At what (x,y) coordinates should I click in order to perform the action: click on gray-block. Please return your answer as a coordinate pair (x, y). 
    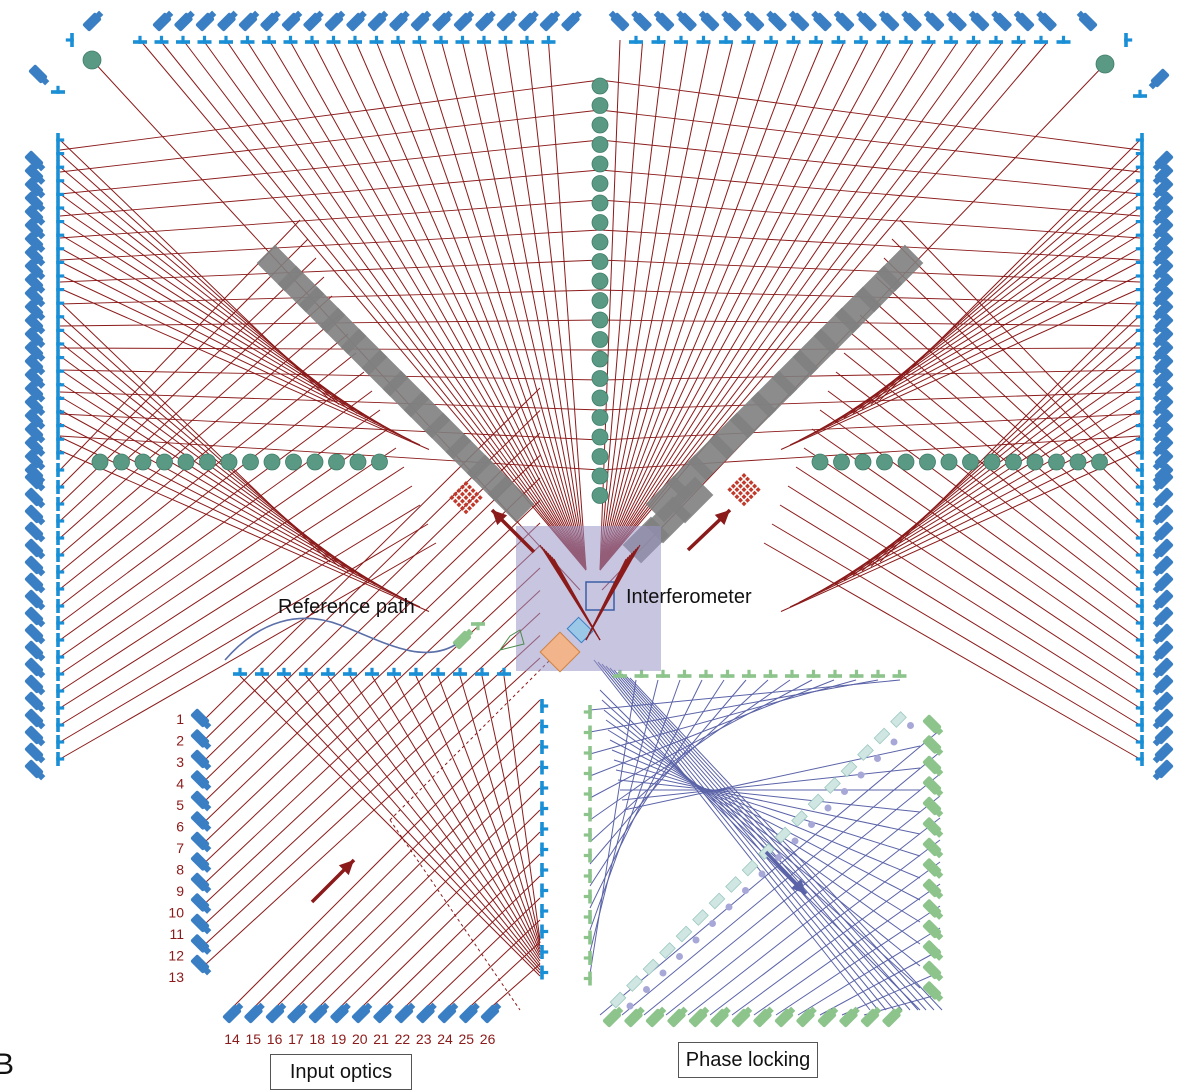
    Looking at the image, I should click on (511, 499).